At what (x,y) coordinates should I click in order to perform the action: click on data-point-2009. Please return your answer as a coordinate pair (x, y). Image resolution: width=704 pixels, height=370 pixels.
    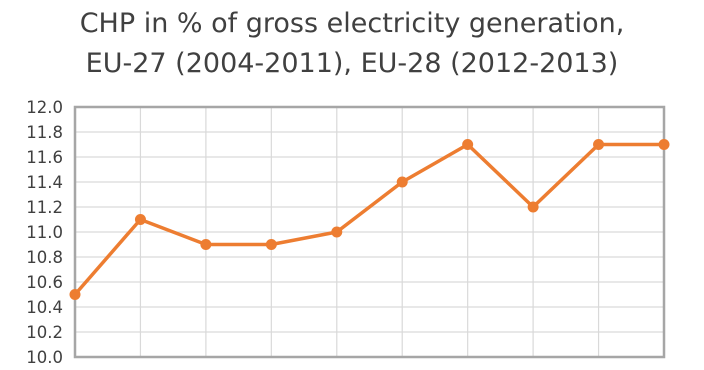
    Looking at the image, I should click on (402, 182).